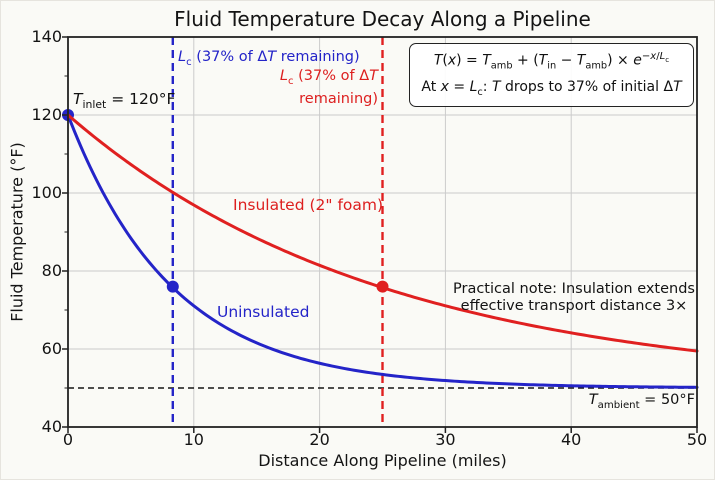 This screenshot has height=480, width=715. What do you see at coordinates (263, 312) in the screenshot?
I see `uninsulated-curve-label: Uninsulated` at bounding box center [263, 312].